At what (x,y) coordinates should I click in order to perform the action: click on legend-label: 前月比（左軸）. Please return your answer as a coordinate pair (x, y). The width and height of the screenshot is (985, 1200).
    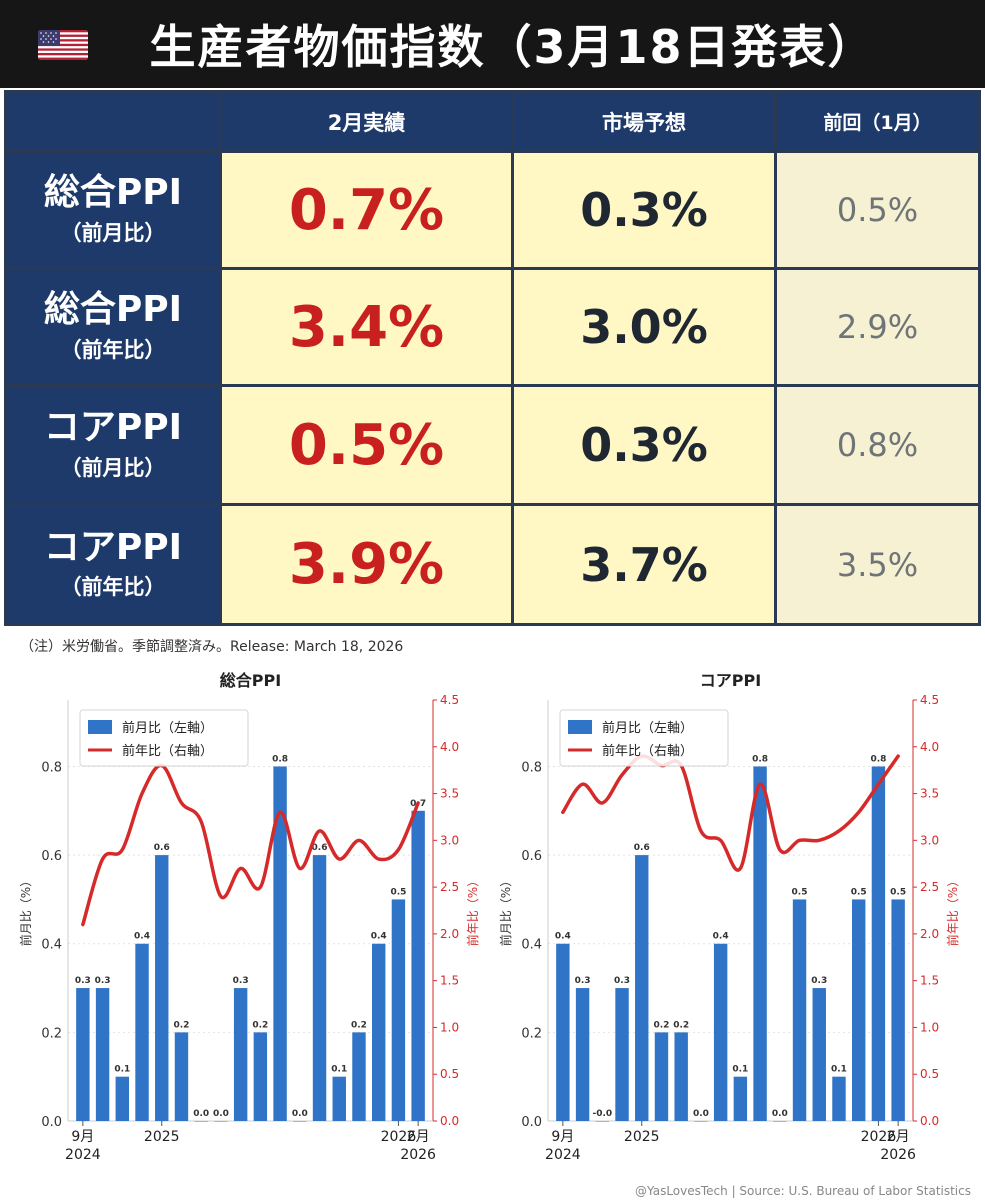
    Looking at the image, I should click on (647, 728).